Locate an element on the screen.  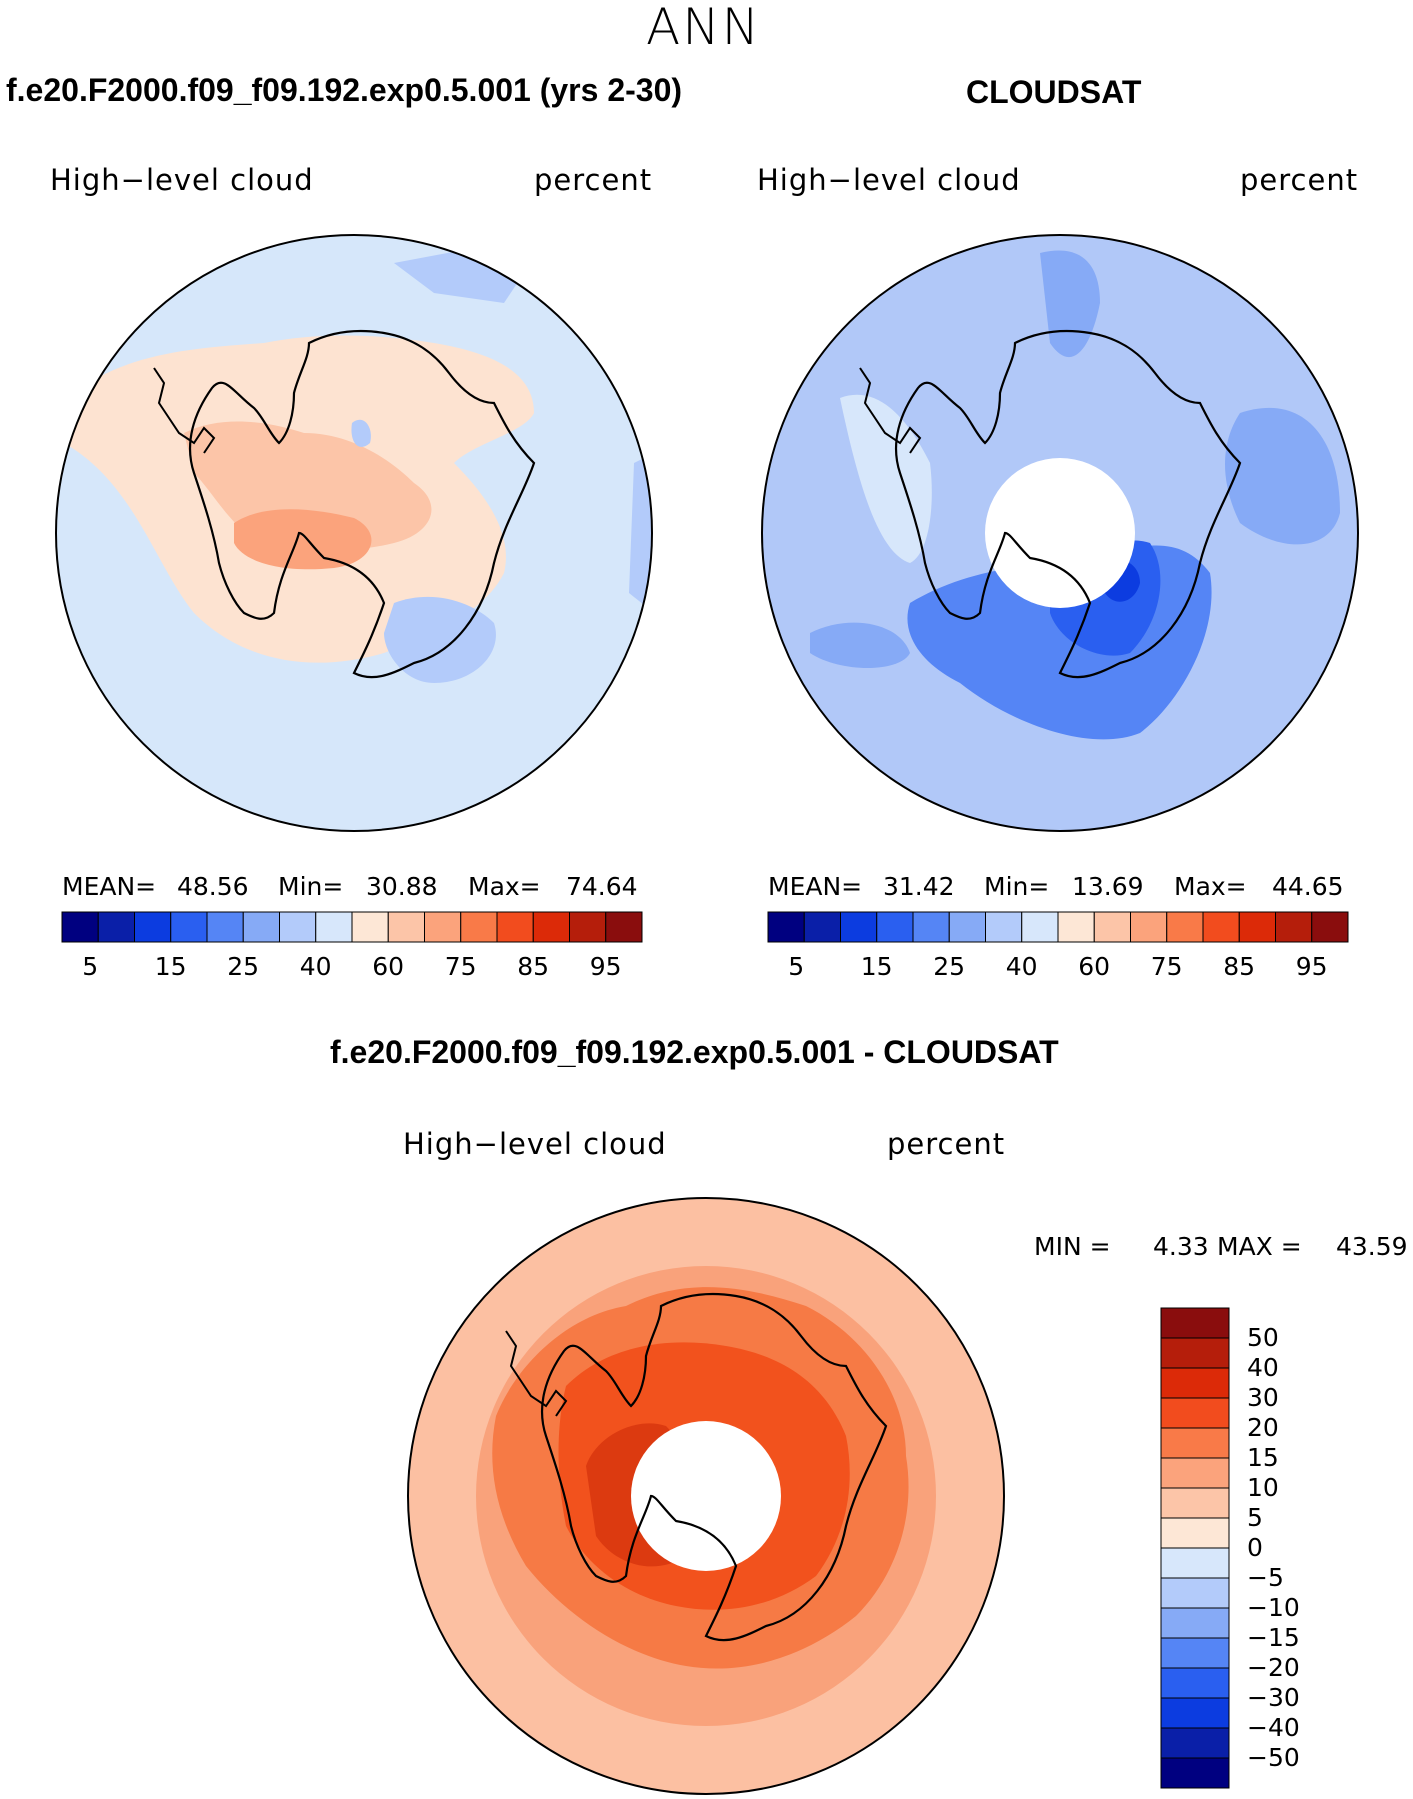
model-warm-core-inner is located at coordinates (303, 539).